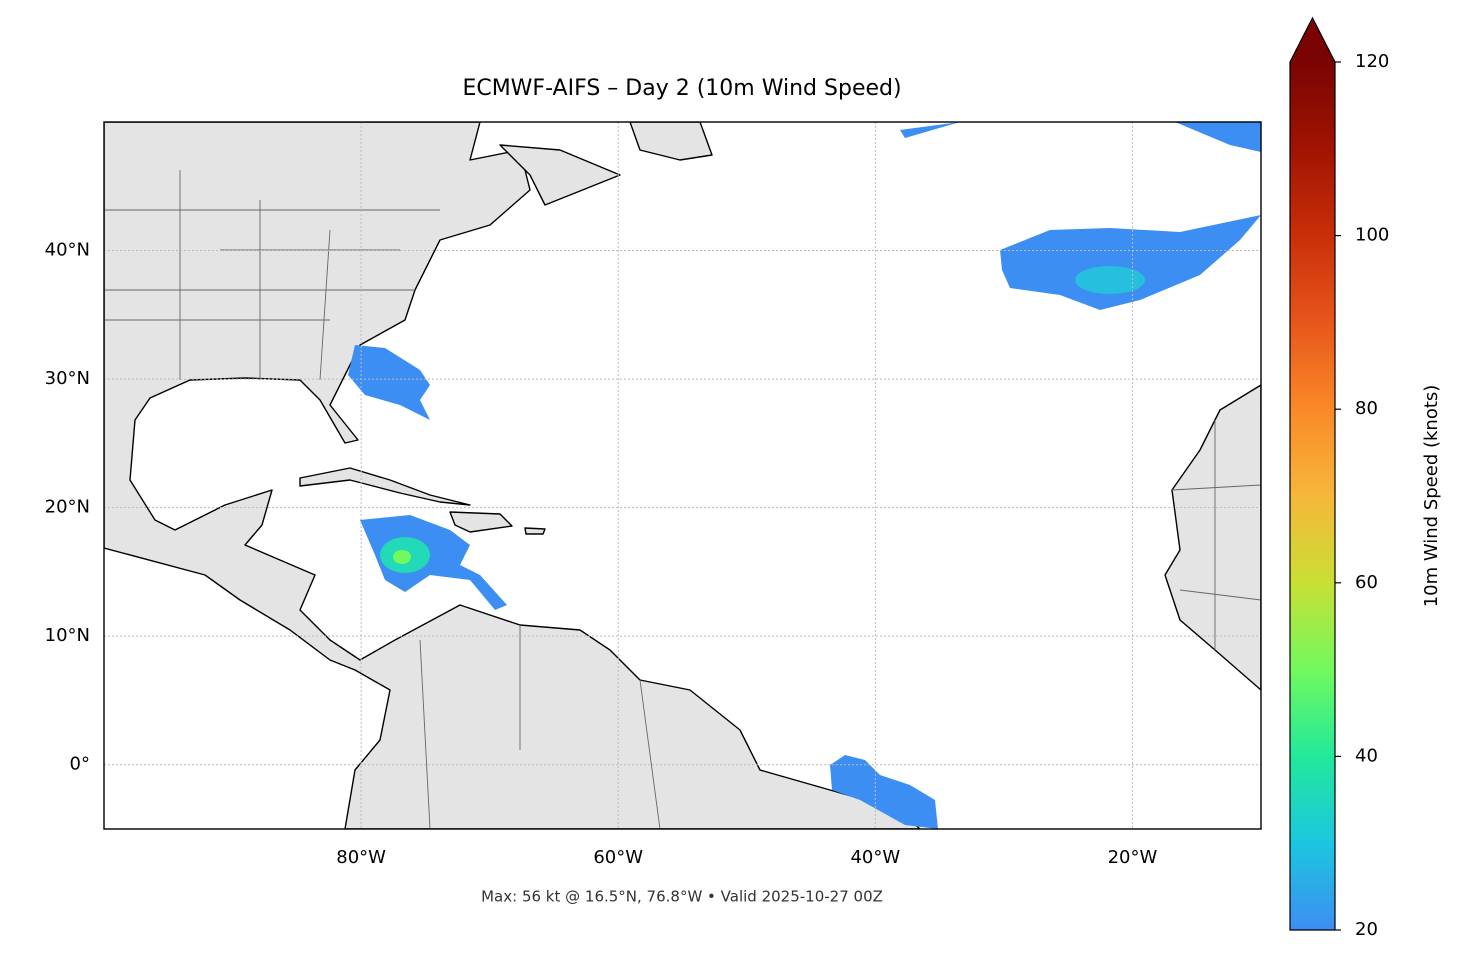 This screenshot has width=1466, height=973. I want to click on x-tick-label: 20°W, so click(1133, 857).